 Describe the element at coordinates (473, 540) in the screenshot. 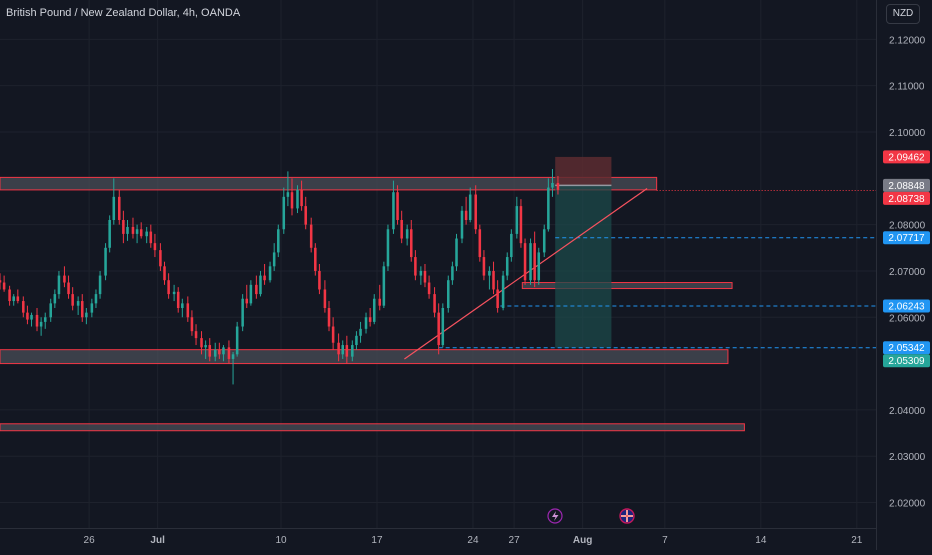

I see `time-axis: 26 Jul 10 17 24 27 Aug 7 14 21` at that location.